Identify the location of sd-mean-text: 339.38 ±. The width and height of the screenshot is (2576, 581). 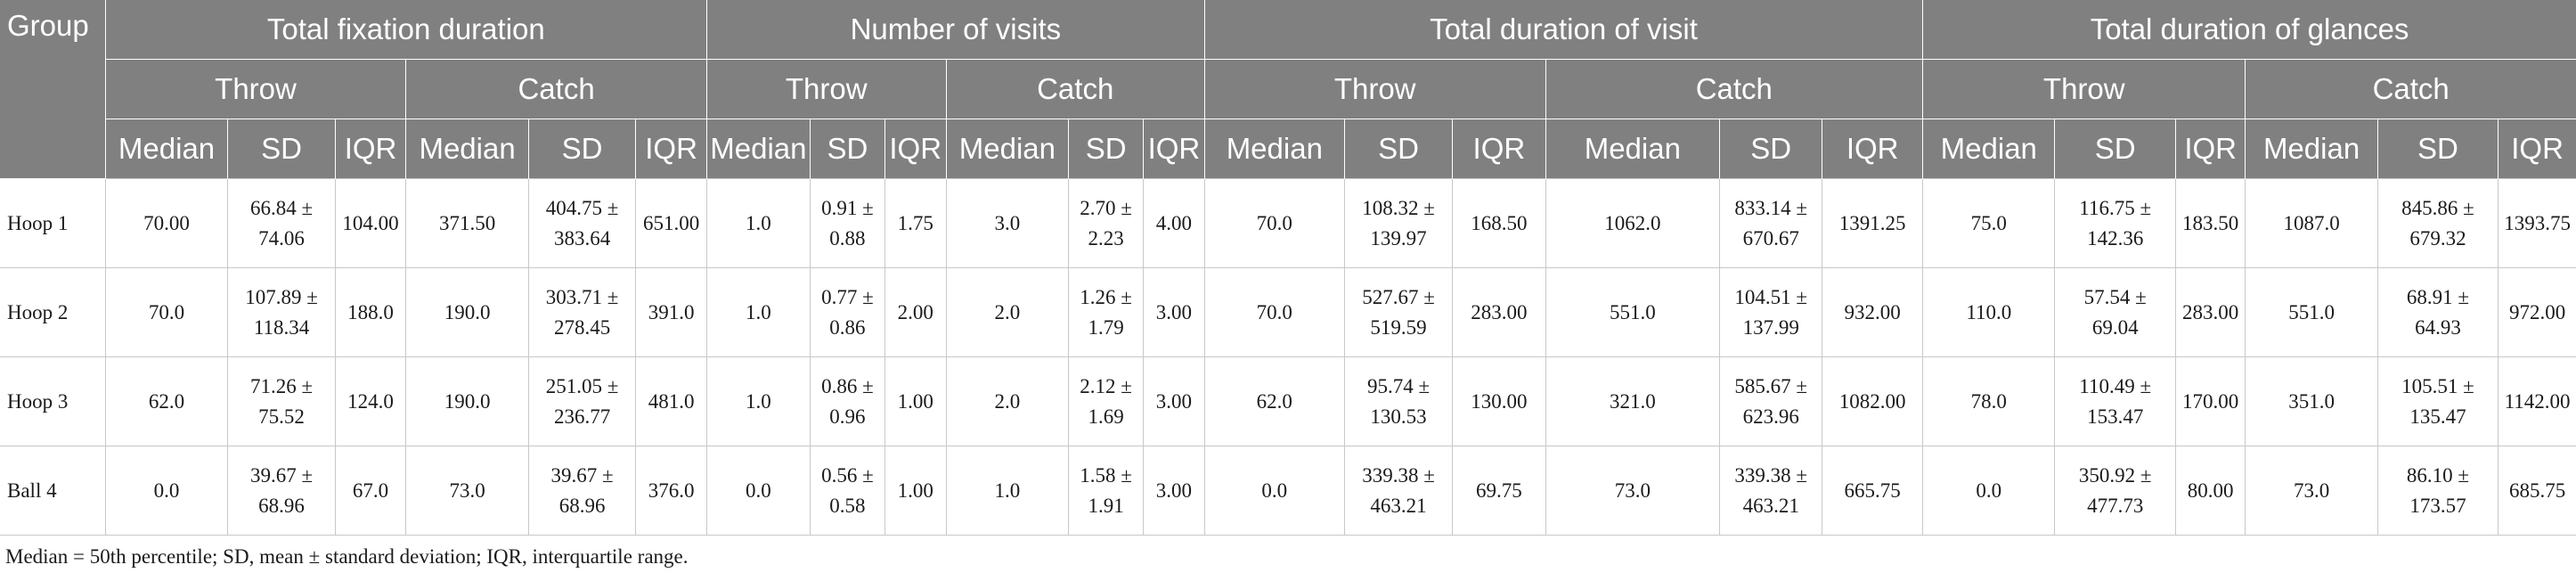
(1398, 475).